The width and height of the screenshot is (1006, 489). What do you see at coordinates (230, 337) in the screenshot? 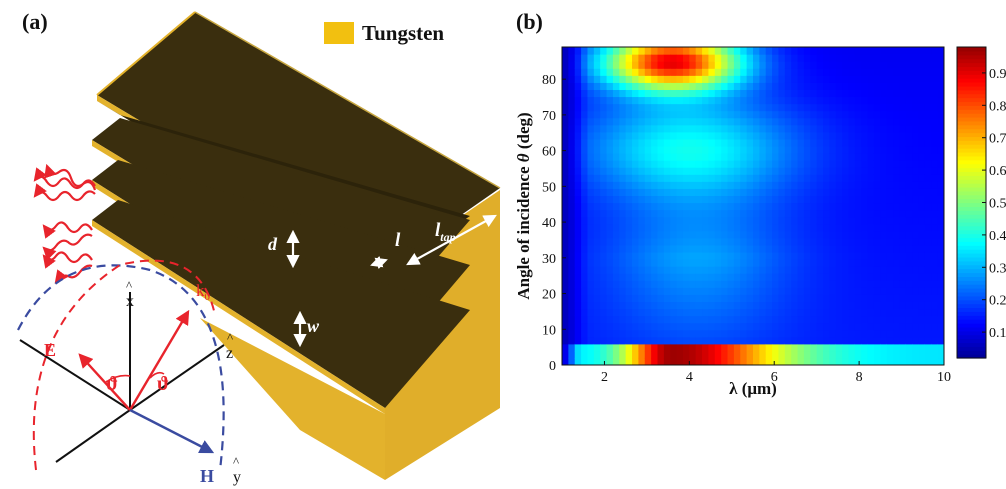
I see `z-axis-hat: ^` at bounding box center [230, 337].